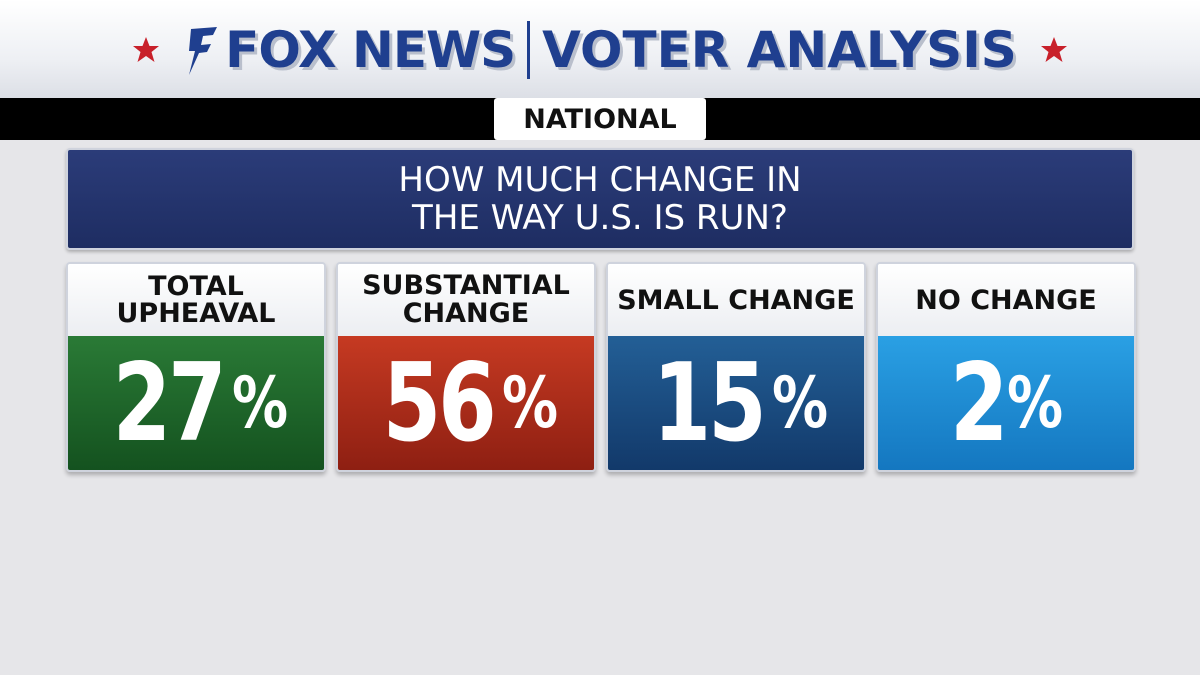 Image resolution: width=1200 pixels, height=675 pixels. I want to click on result-card: SMALL CHANGE 15%, so click(736, 367).